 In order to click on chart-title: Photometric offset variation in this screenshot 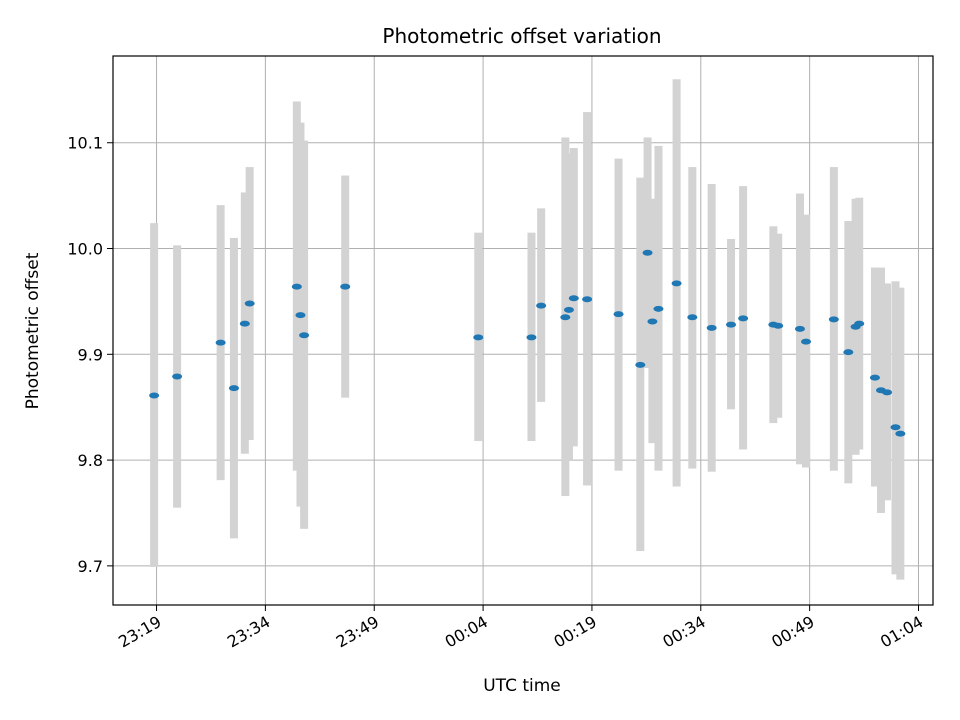, I will do `click(521, 36)`.